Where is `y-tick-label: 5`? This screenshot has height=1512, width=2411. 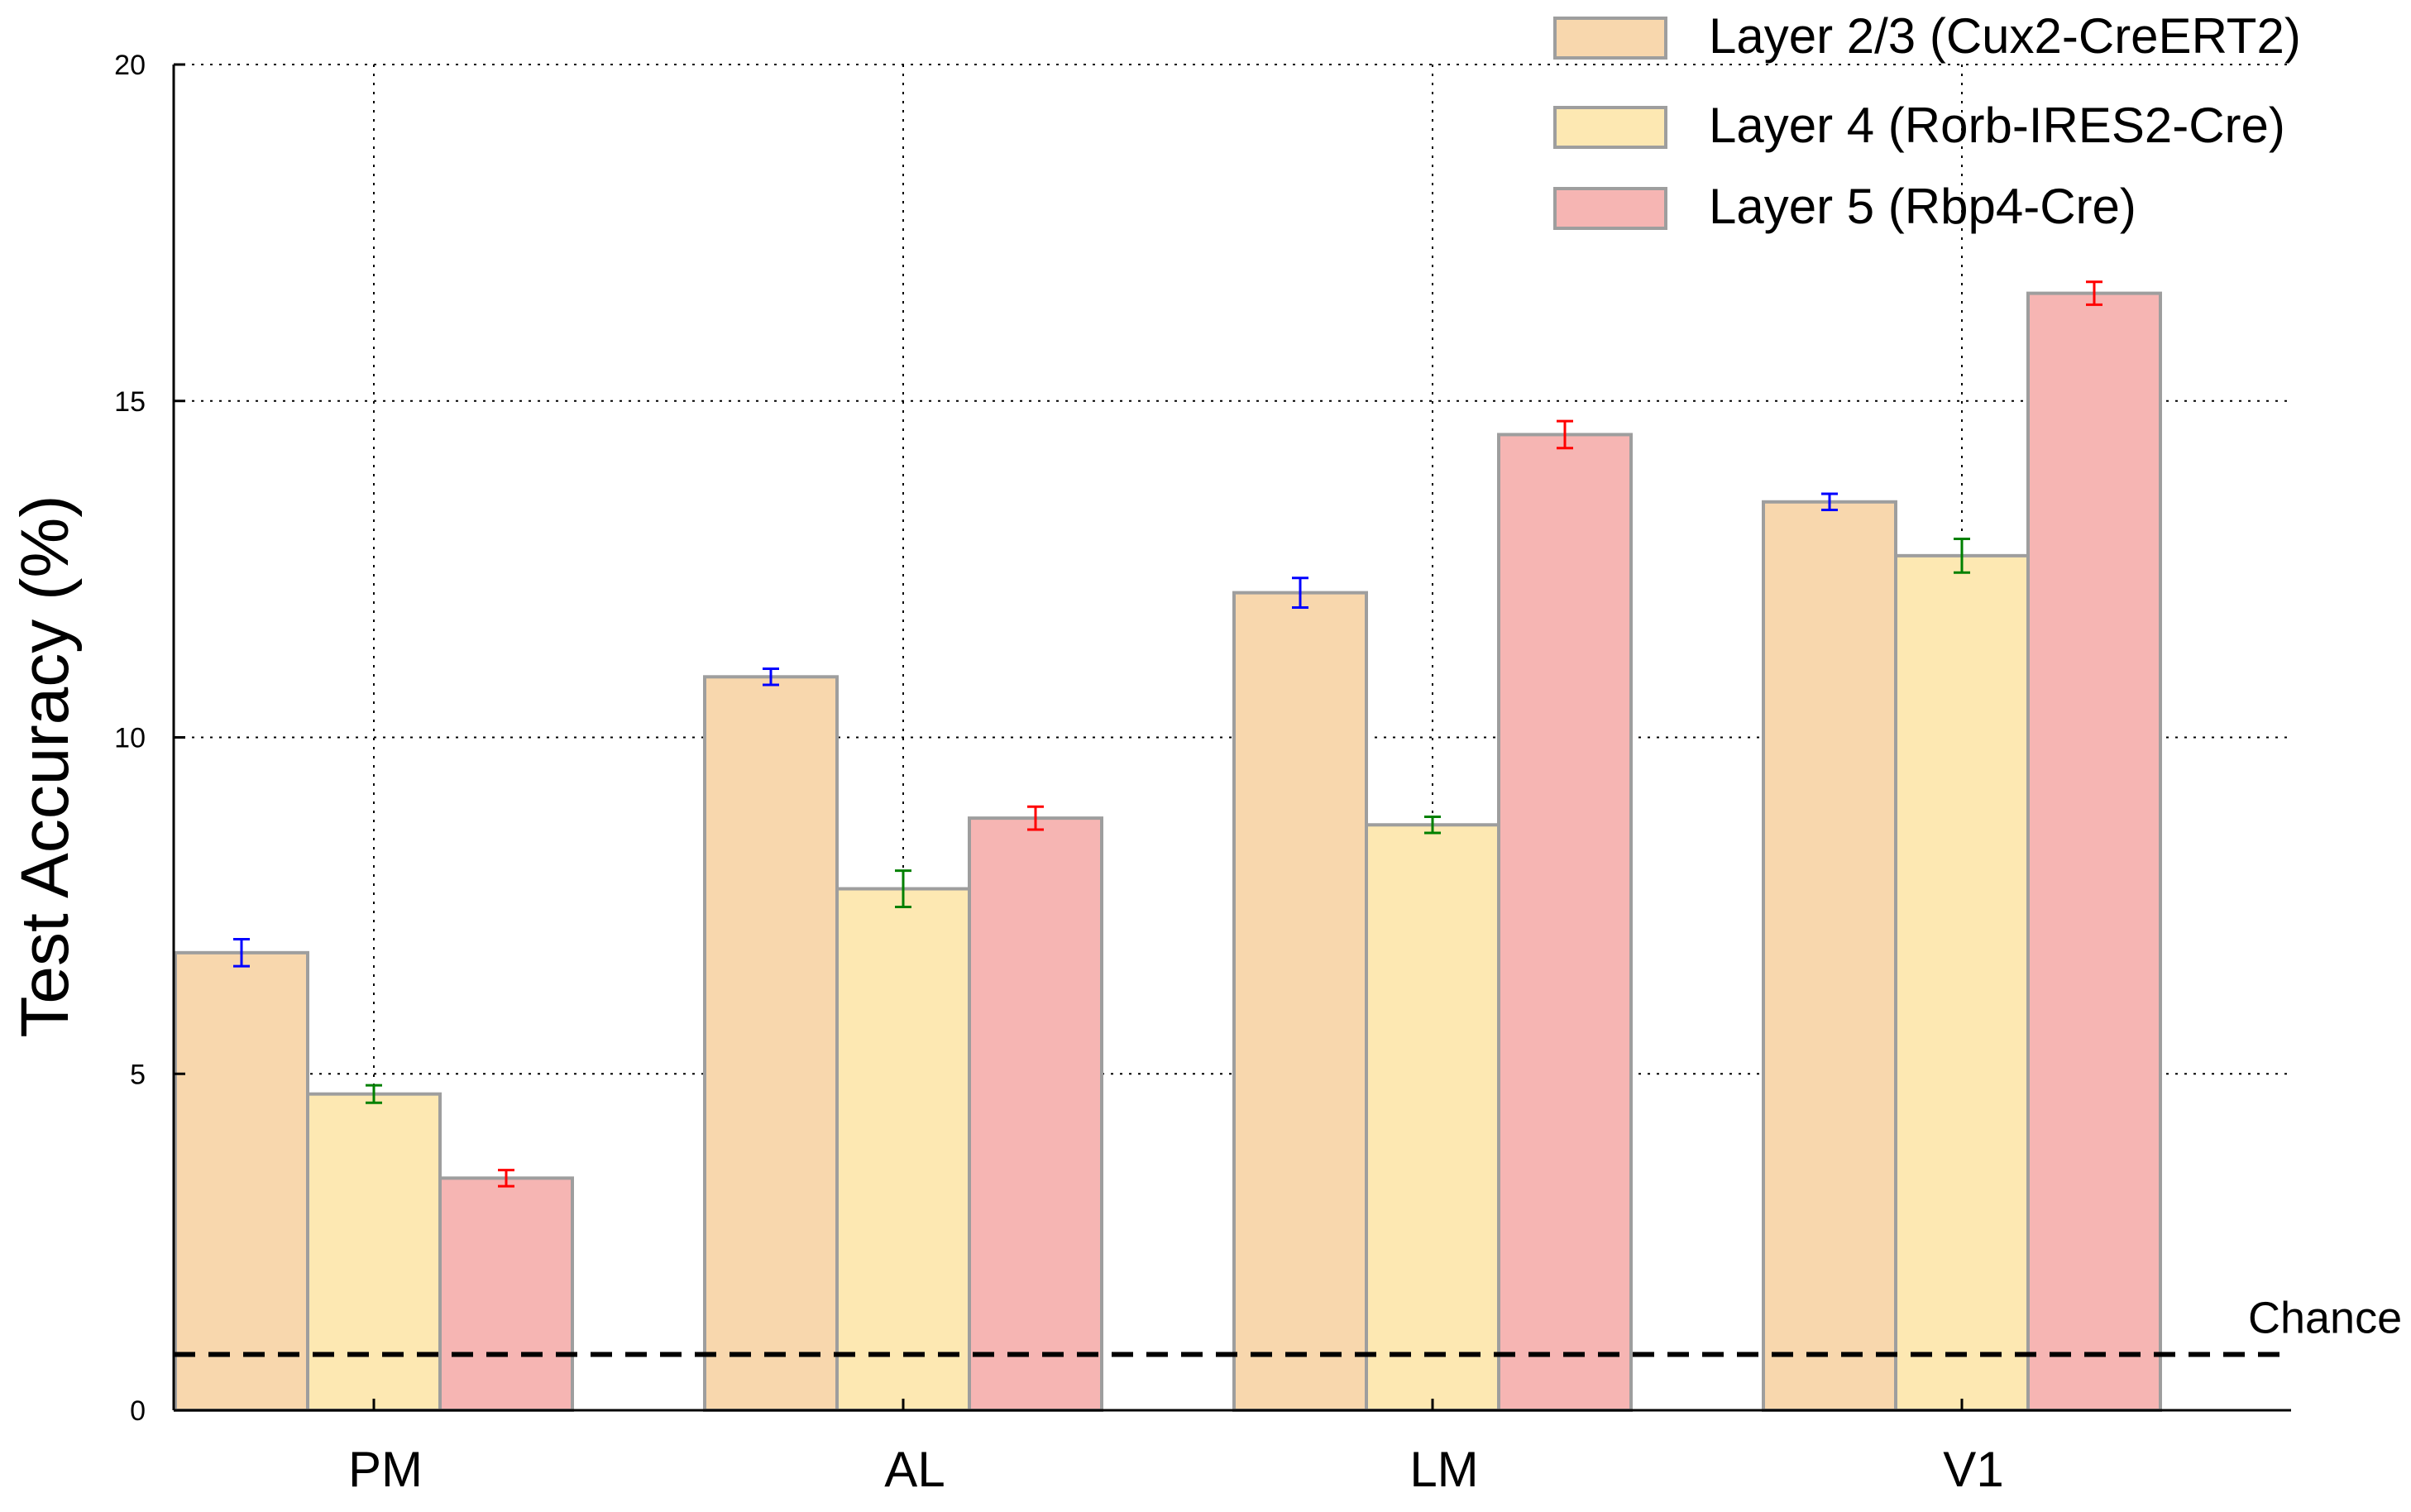
y-tick-label: 5 is located at coordinates (138, 1074).